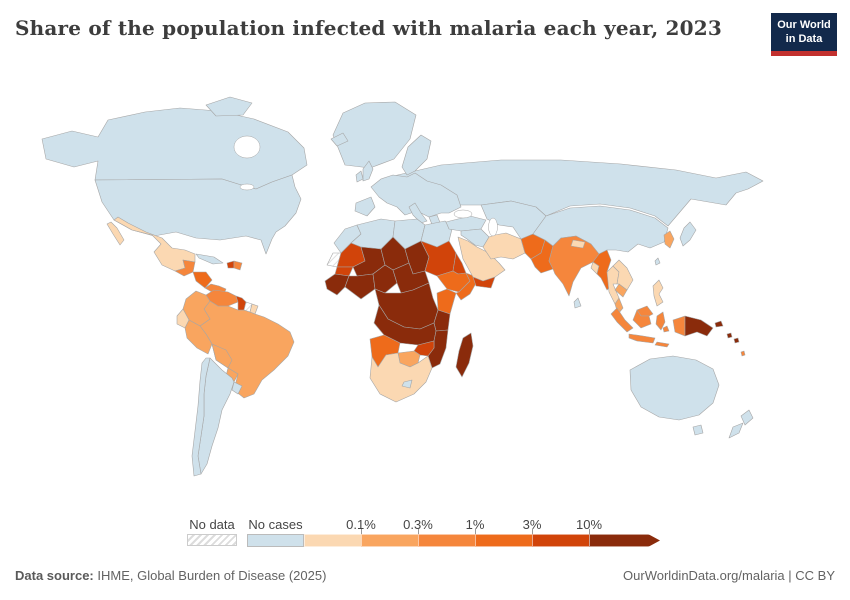 This screenshot has width=850, height=600. Describe the element at coordinates (747, 417) in the screenshot. I see `country-nz-north` at that location.